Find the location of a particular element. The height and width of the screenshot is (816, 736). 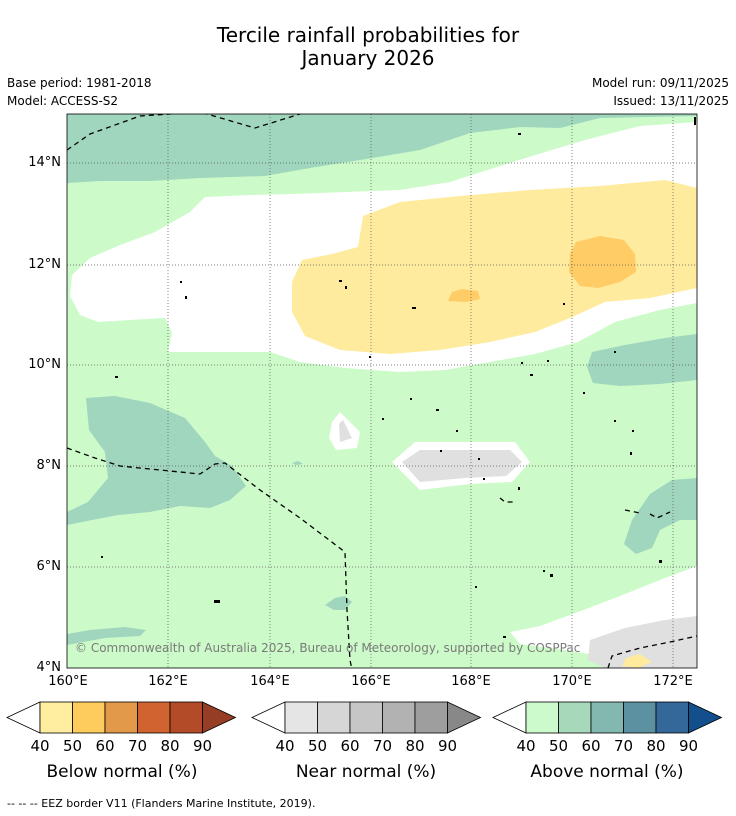

eez-east-b is located at coordinates (660, 515).